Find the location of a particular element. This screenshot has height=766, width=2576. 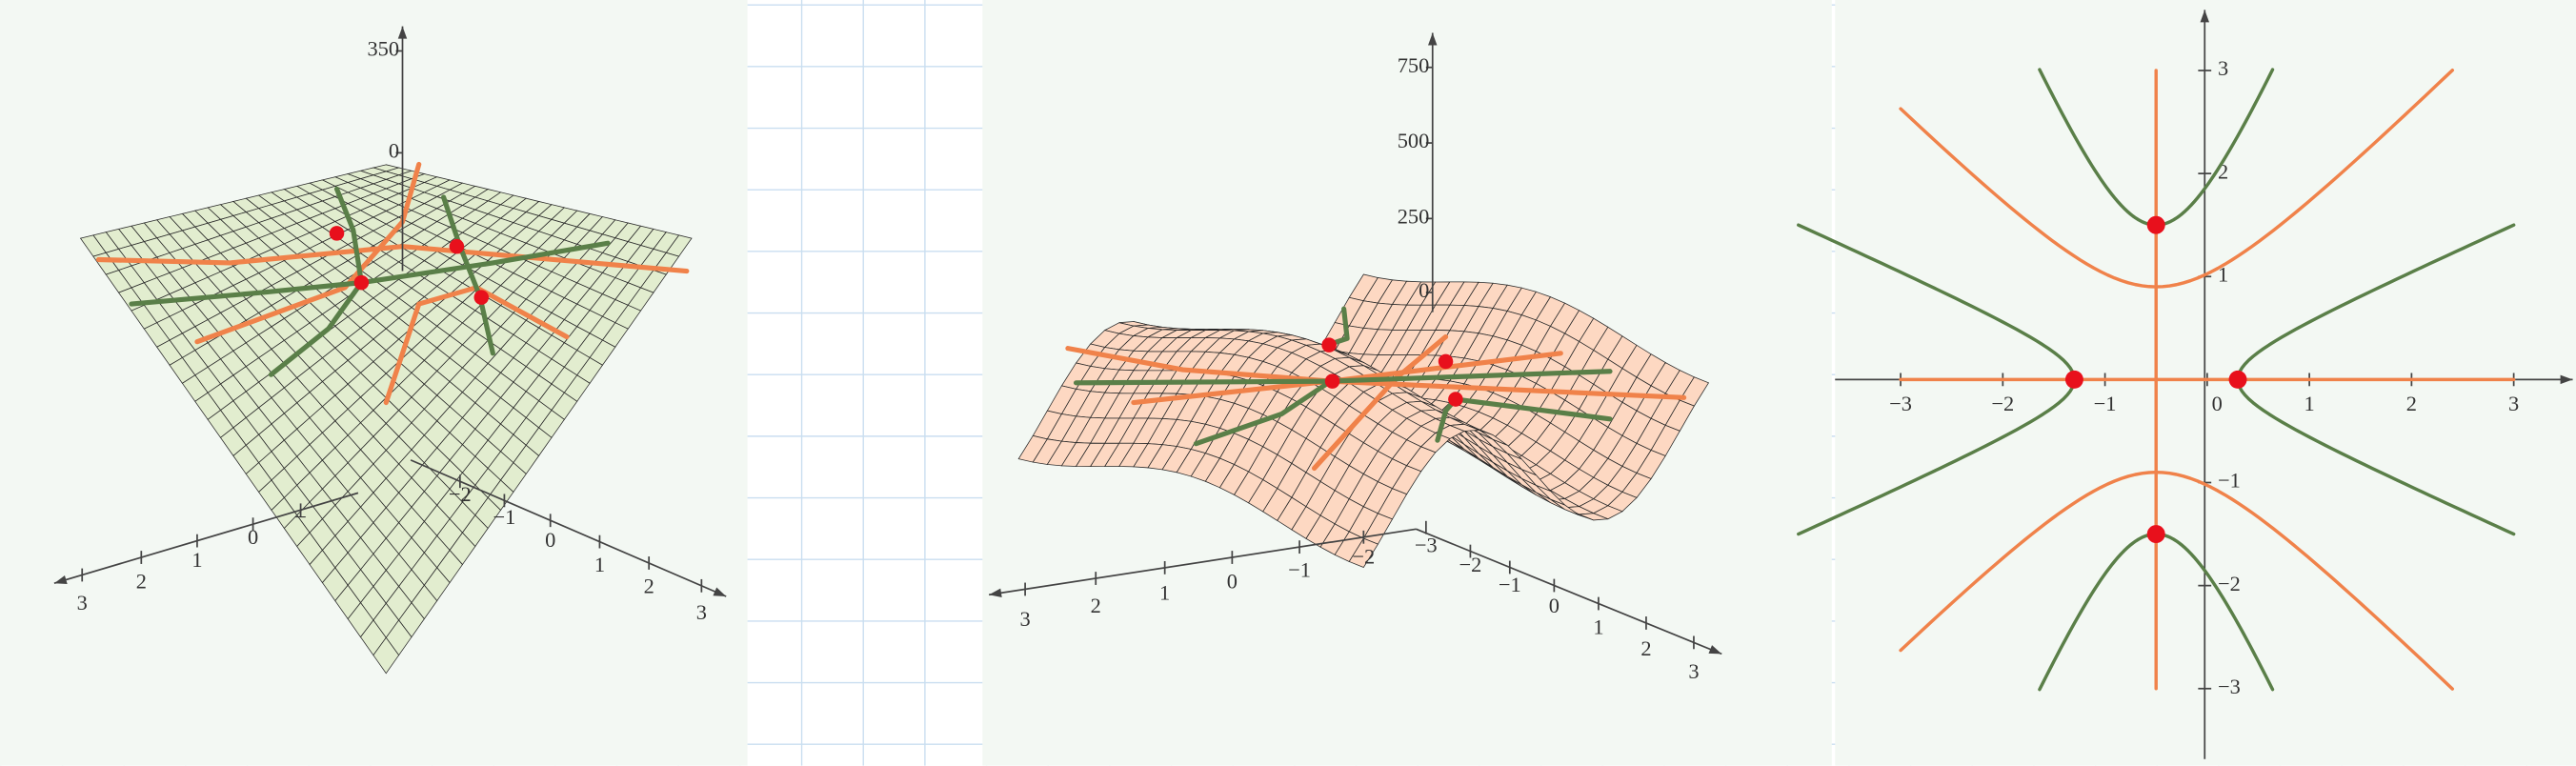

tick-label: − is located at coordinates (301, 517).